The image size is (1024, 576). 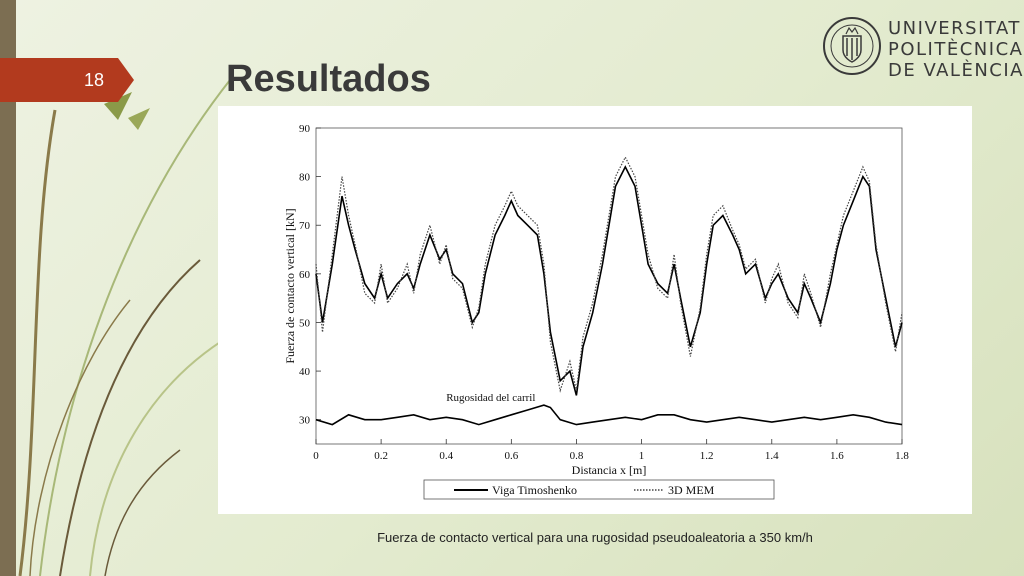 What do you see at coordinates (954, 28) in the screenshot?
I see `university-name-line-1: UNIVERSITAT` at bounding box center [954, 28].